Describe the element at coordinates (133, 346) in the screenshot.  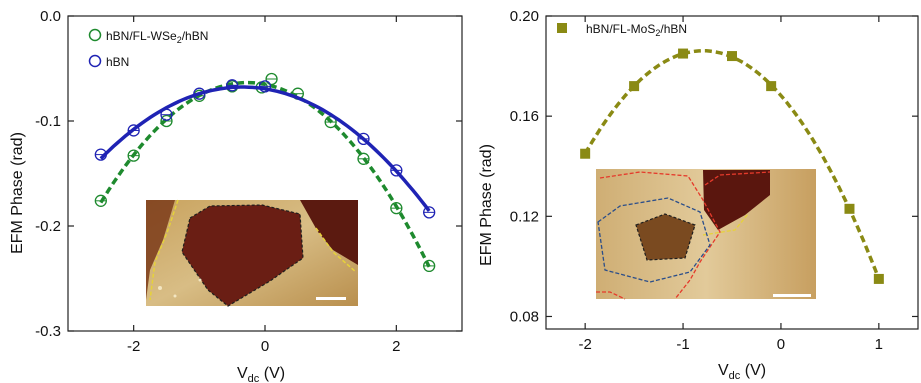
I see `left-x-tick-label: -2` at that location.